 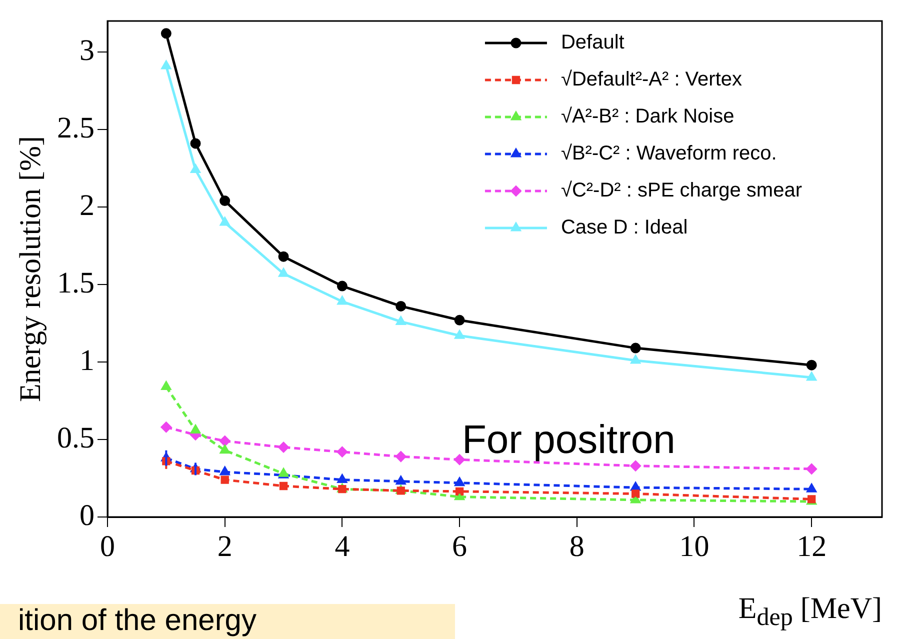 I want to click on annotation: For positron, so click(x=569, y=440).